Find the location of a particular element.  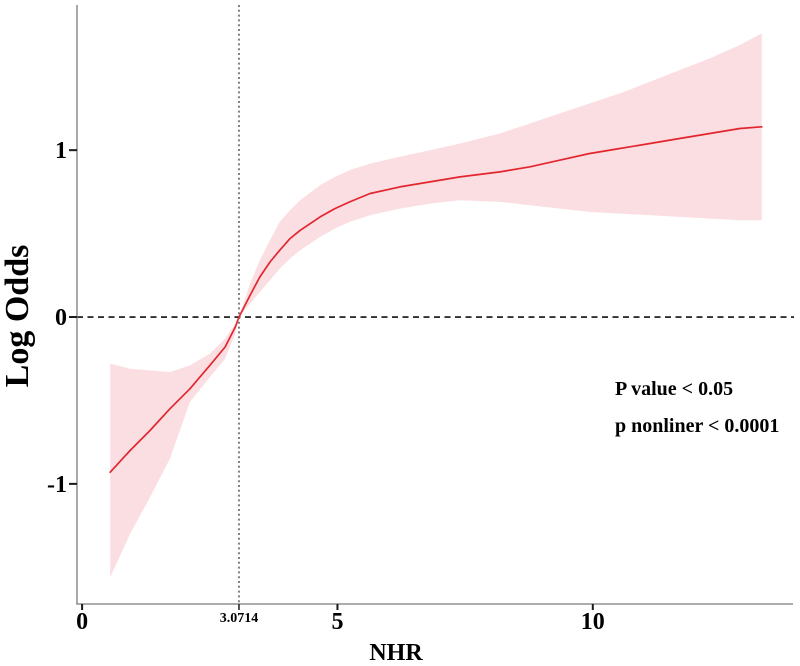

y-tick-label: -1 is located at coordinates (57, 485).